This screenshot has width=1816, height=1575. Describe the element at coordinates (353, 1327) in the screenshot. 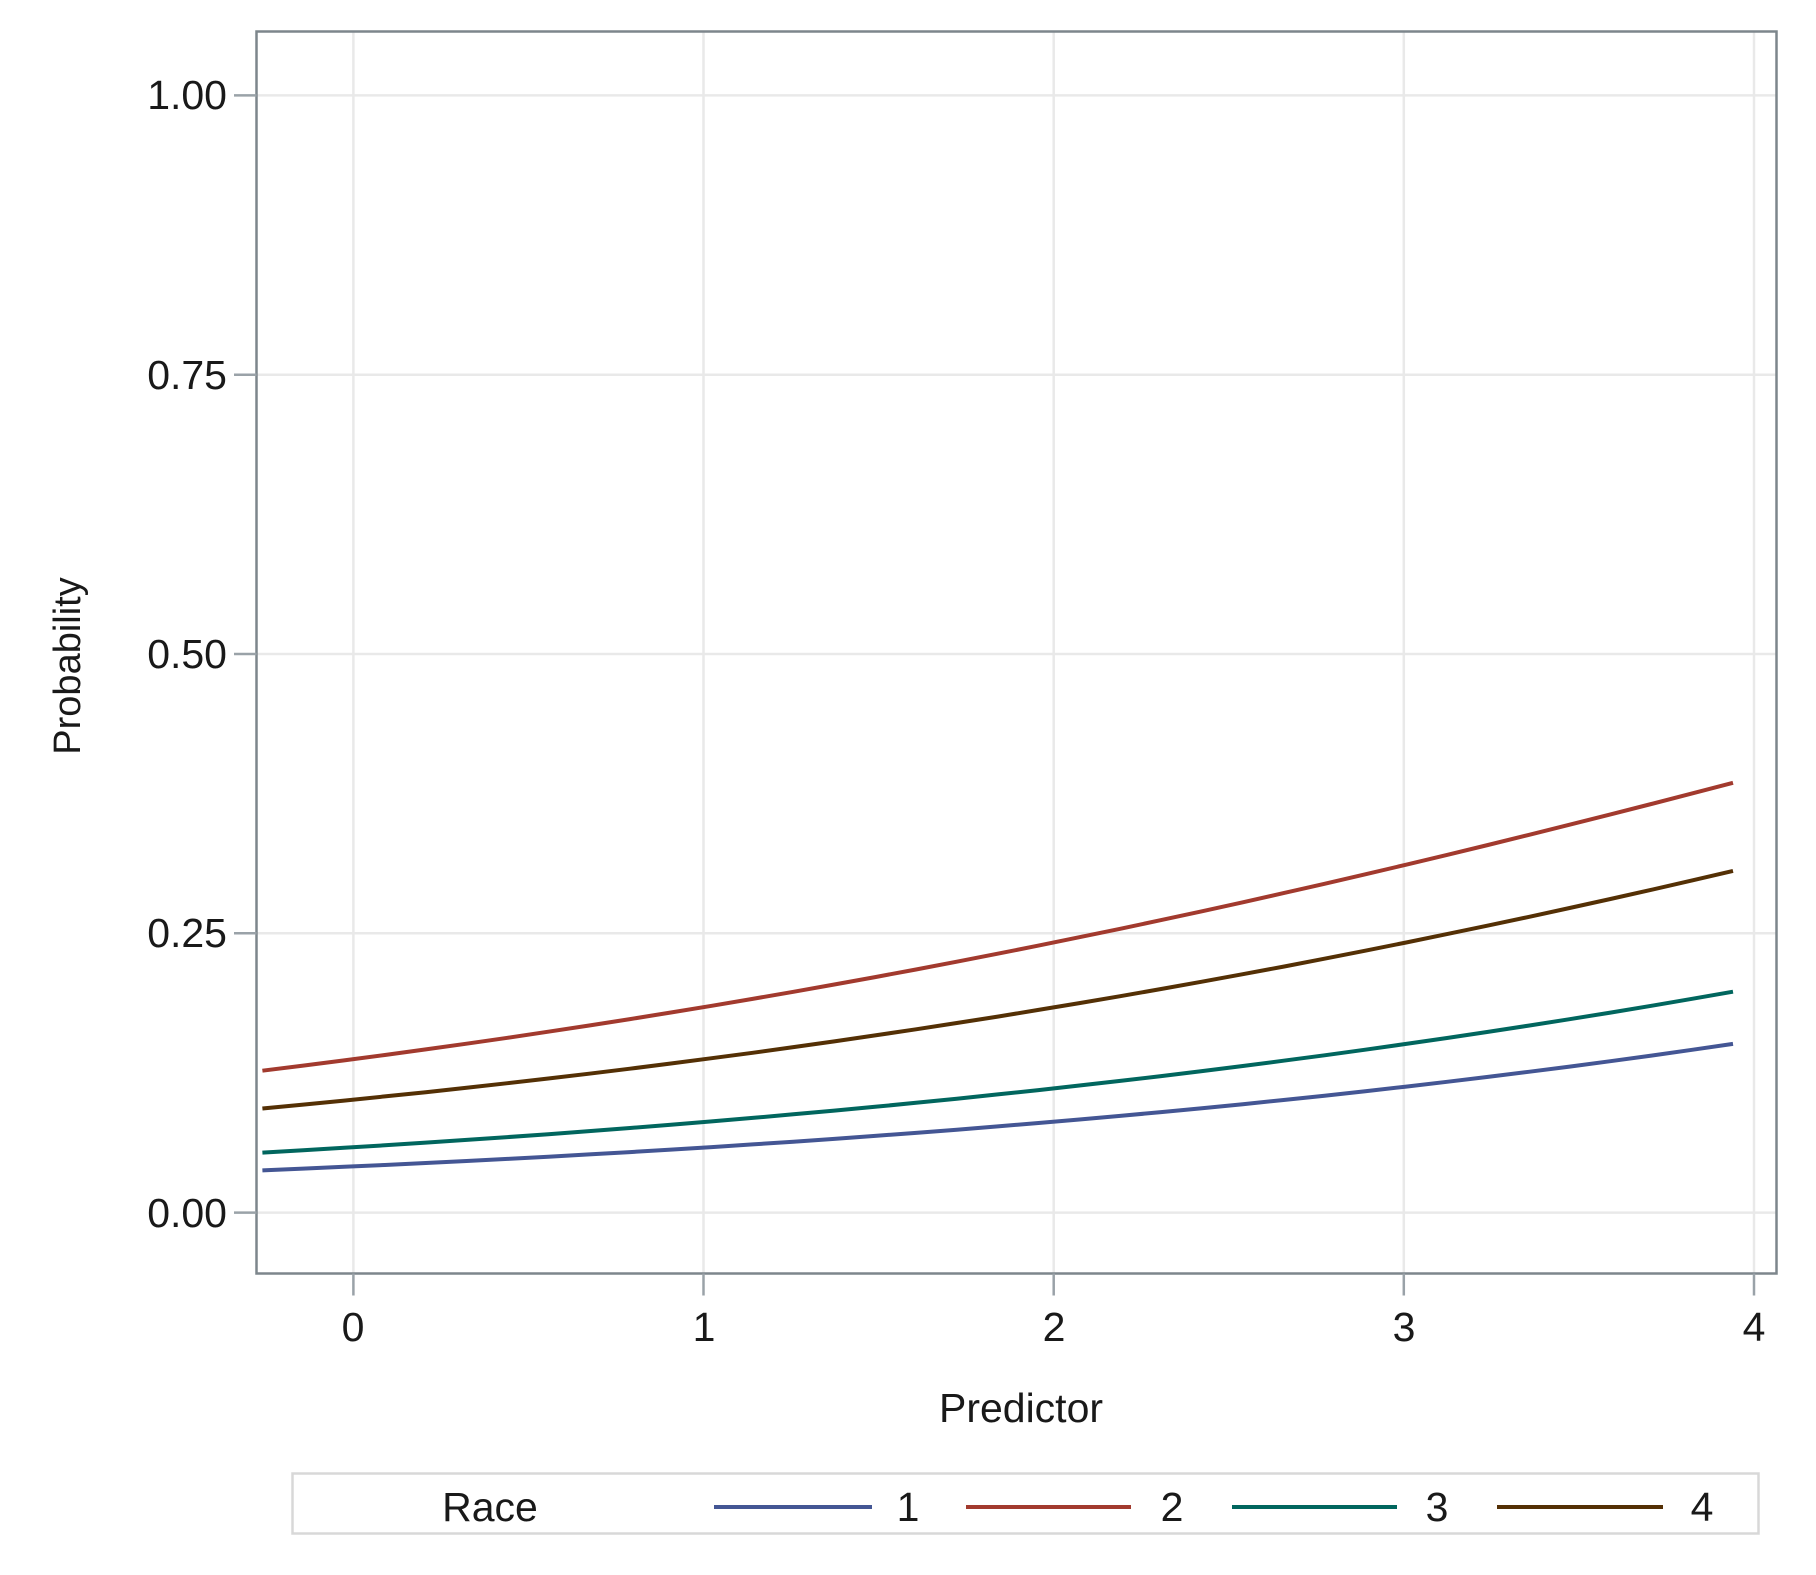

I see `svg-text: 0` at that location.